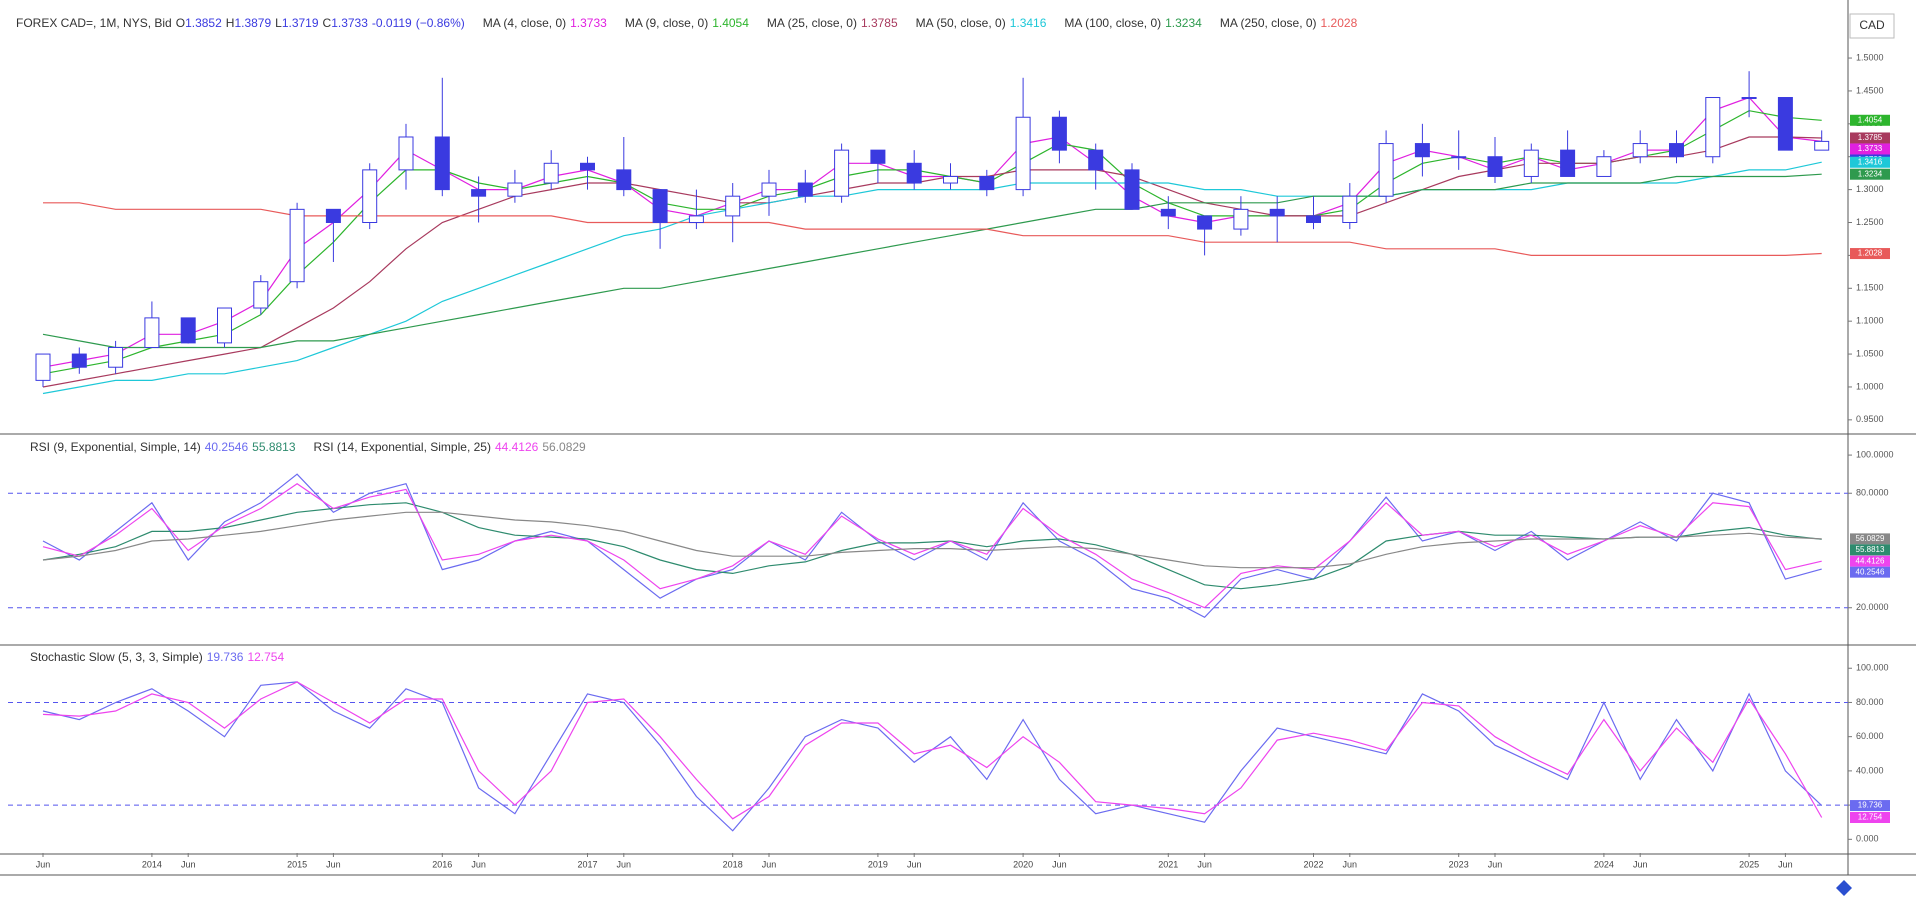 This screenshot has height=905, width=1916. Describe the element at coordinates (516, 447) in the screenshot. I see `legend-value: 44.4126` at that location.